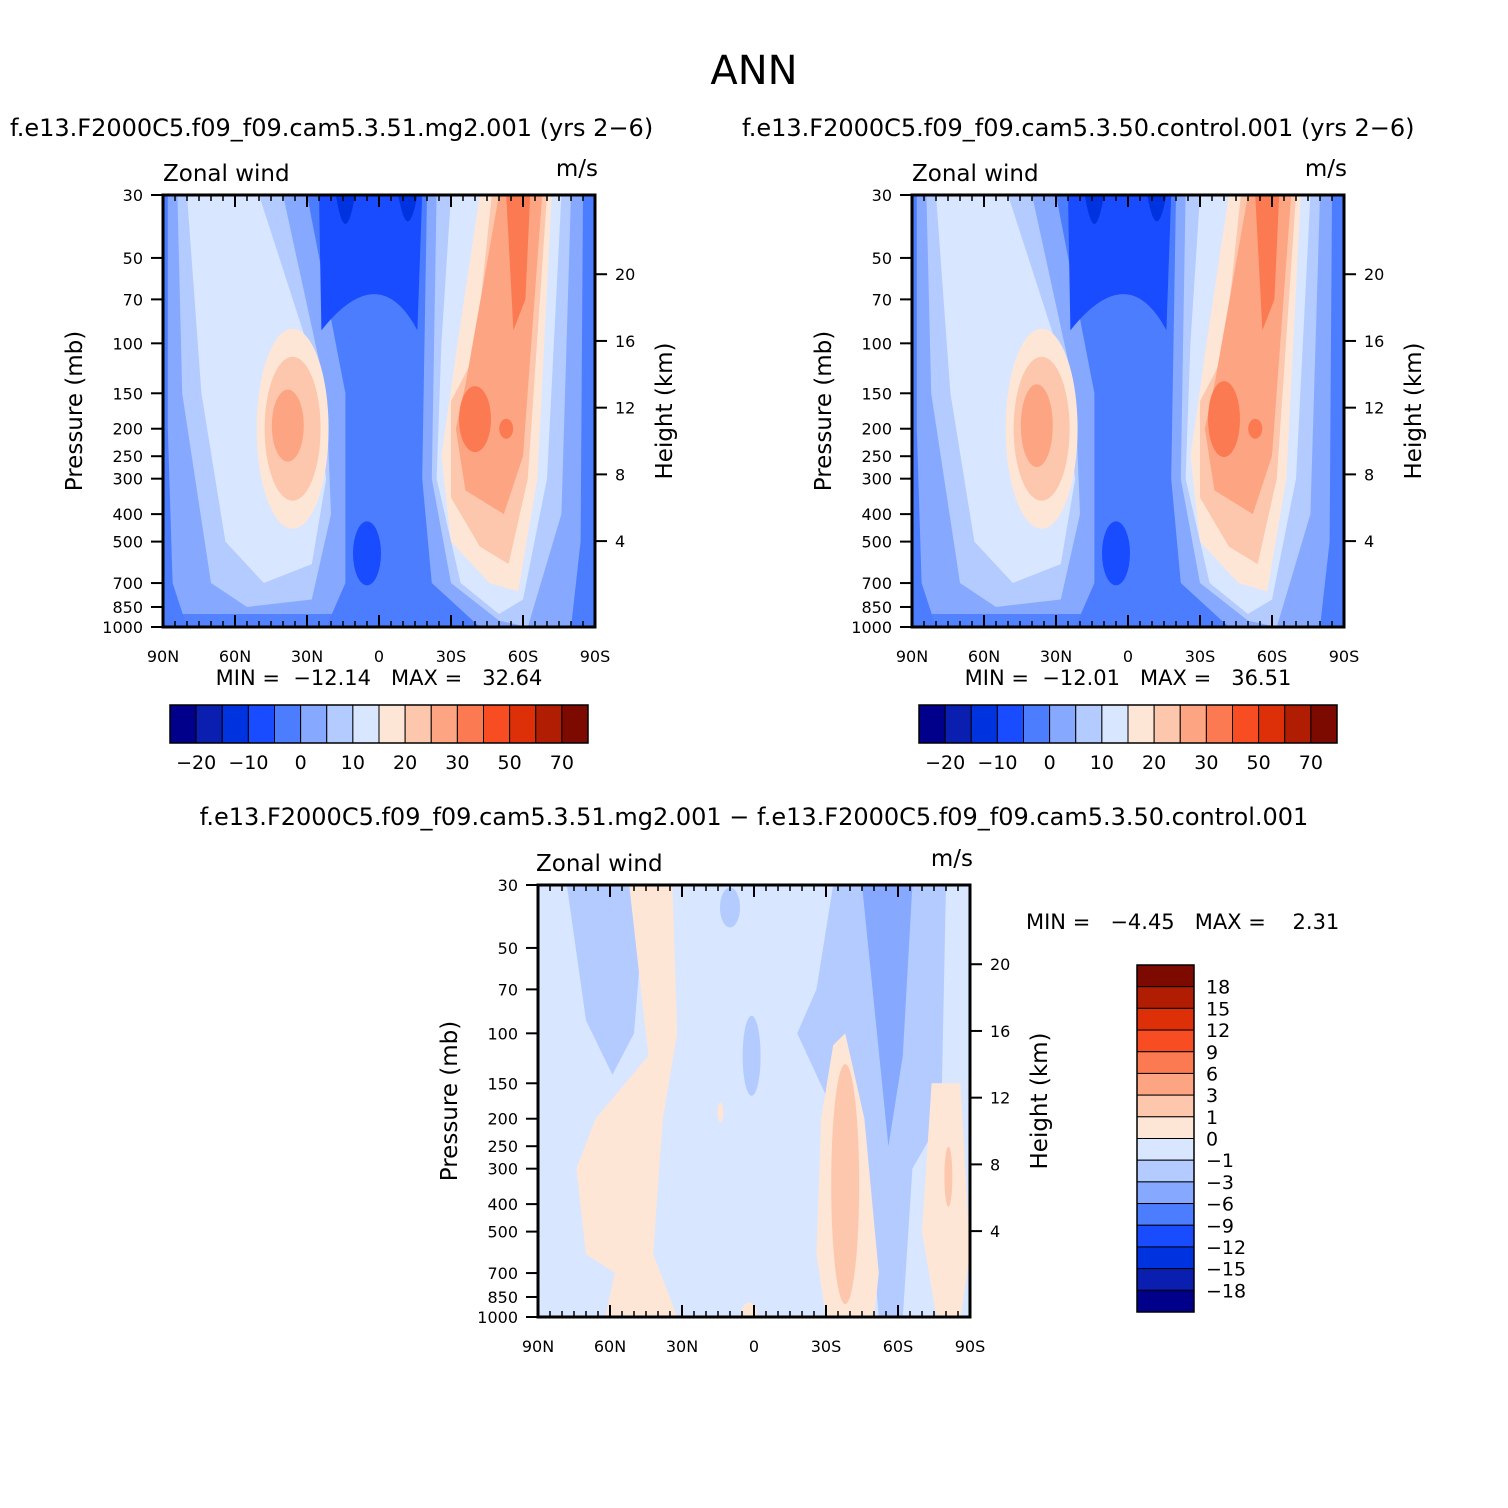  What do you see at coordinates (876, 607) in the screenshot?
I see `panel-b-y-tick-label: 850` at bounding box center [876, 607].